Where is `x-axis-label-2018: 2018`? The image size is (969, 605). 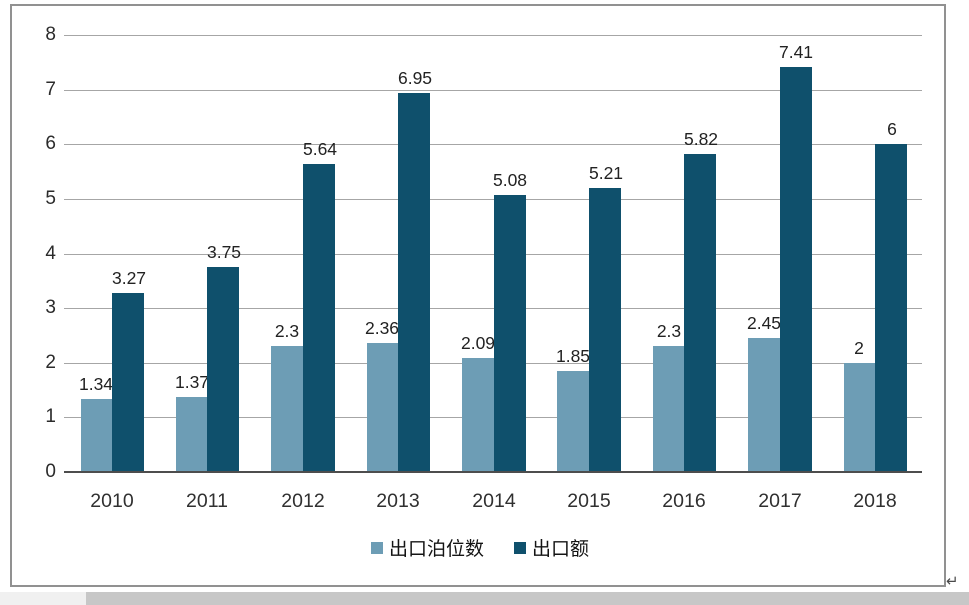
x-axis-label-2018: 2018 is located at coordinates (875, 501).